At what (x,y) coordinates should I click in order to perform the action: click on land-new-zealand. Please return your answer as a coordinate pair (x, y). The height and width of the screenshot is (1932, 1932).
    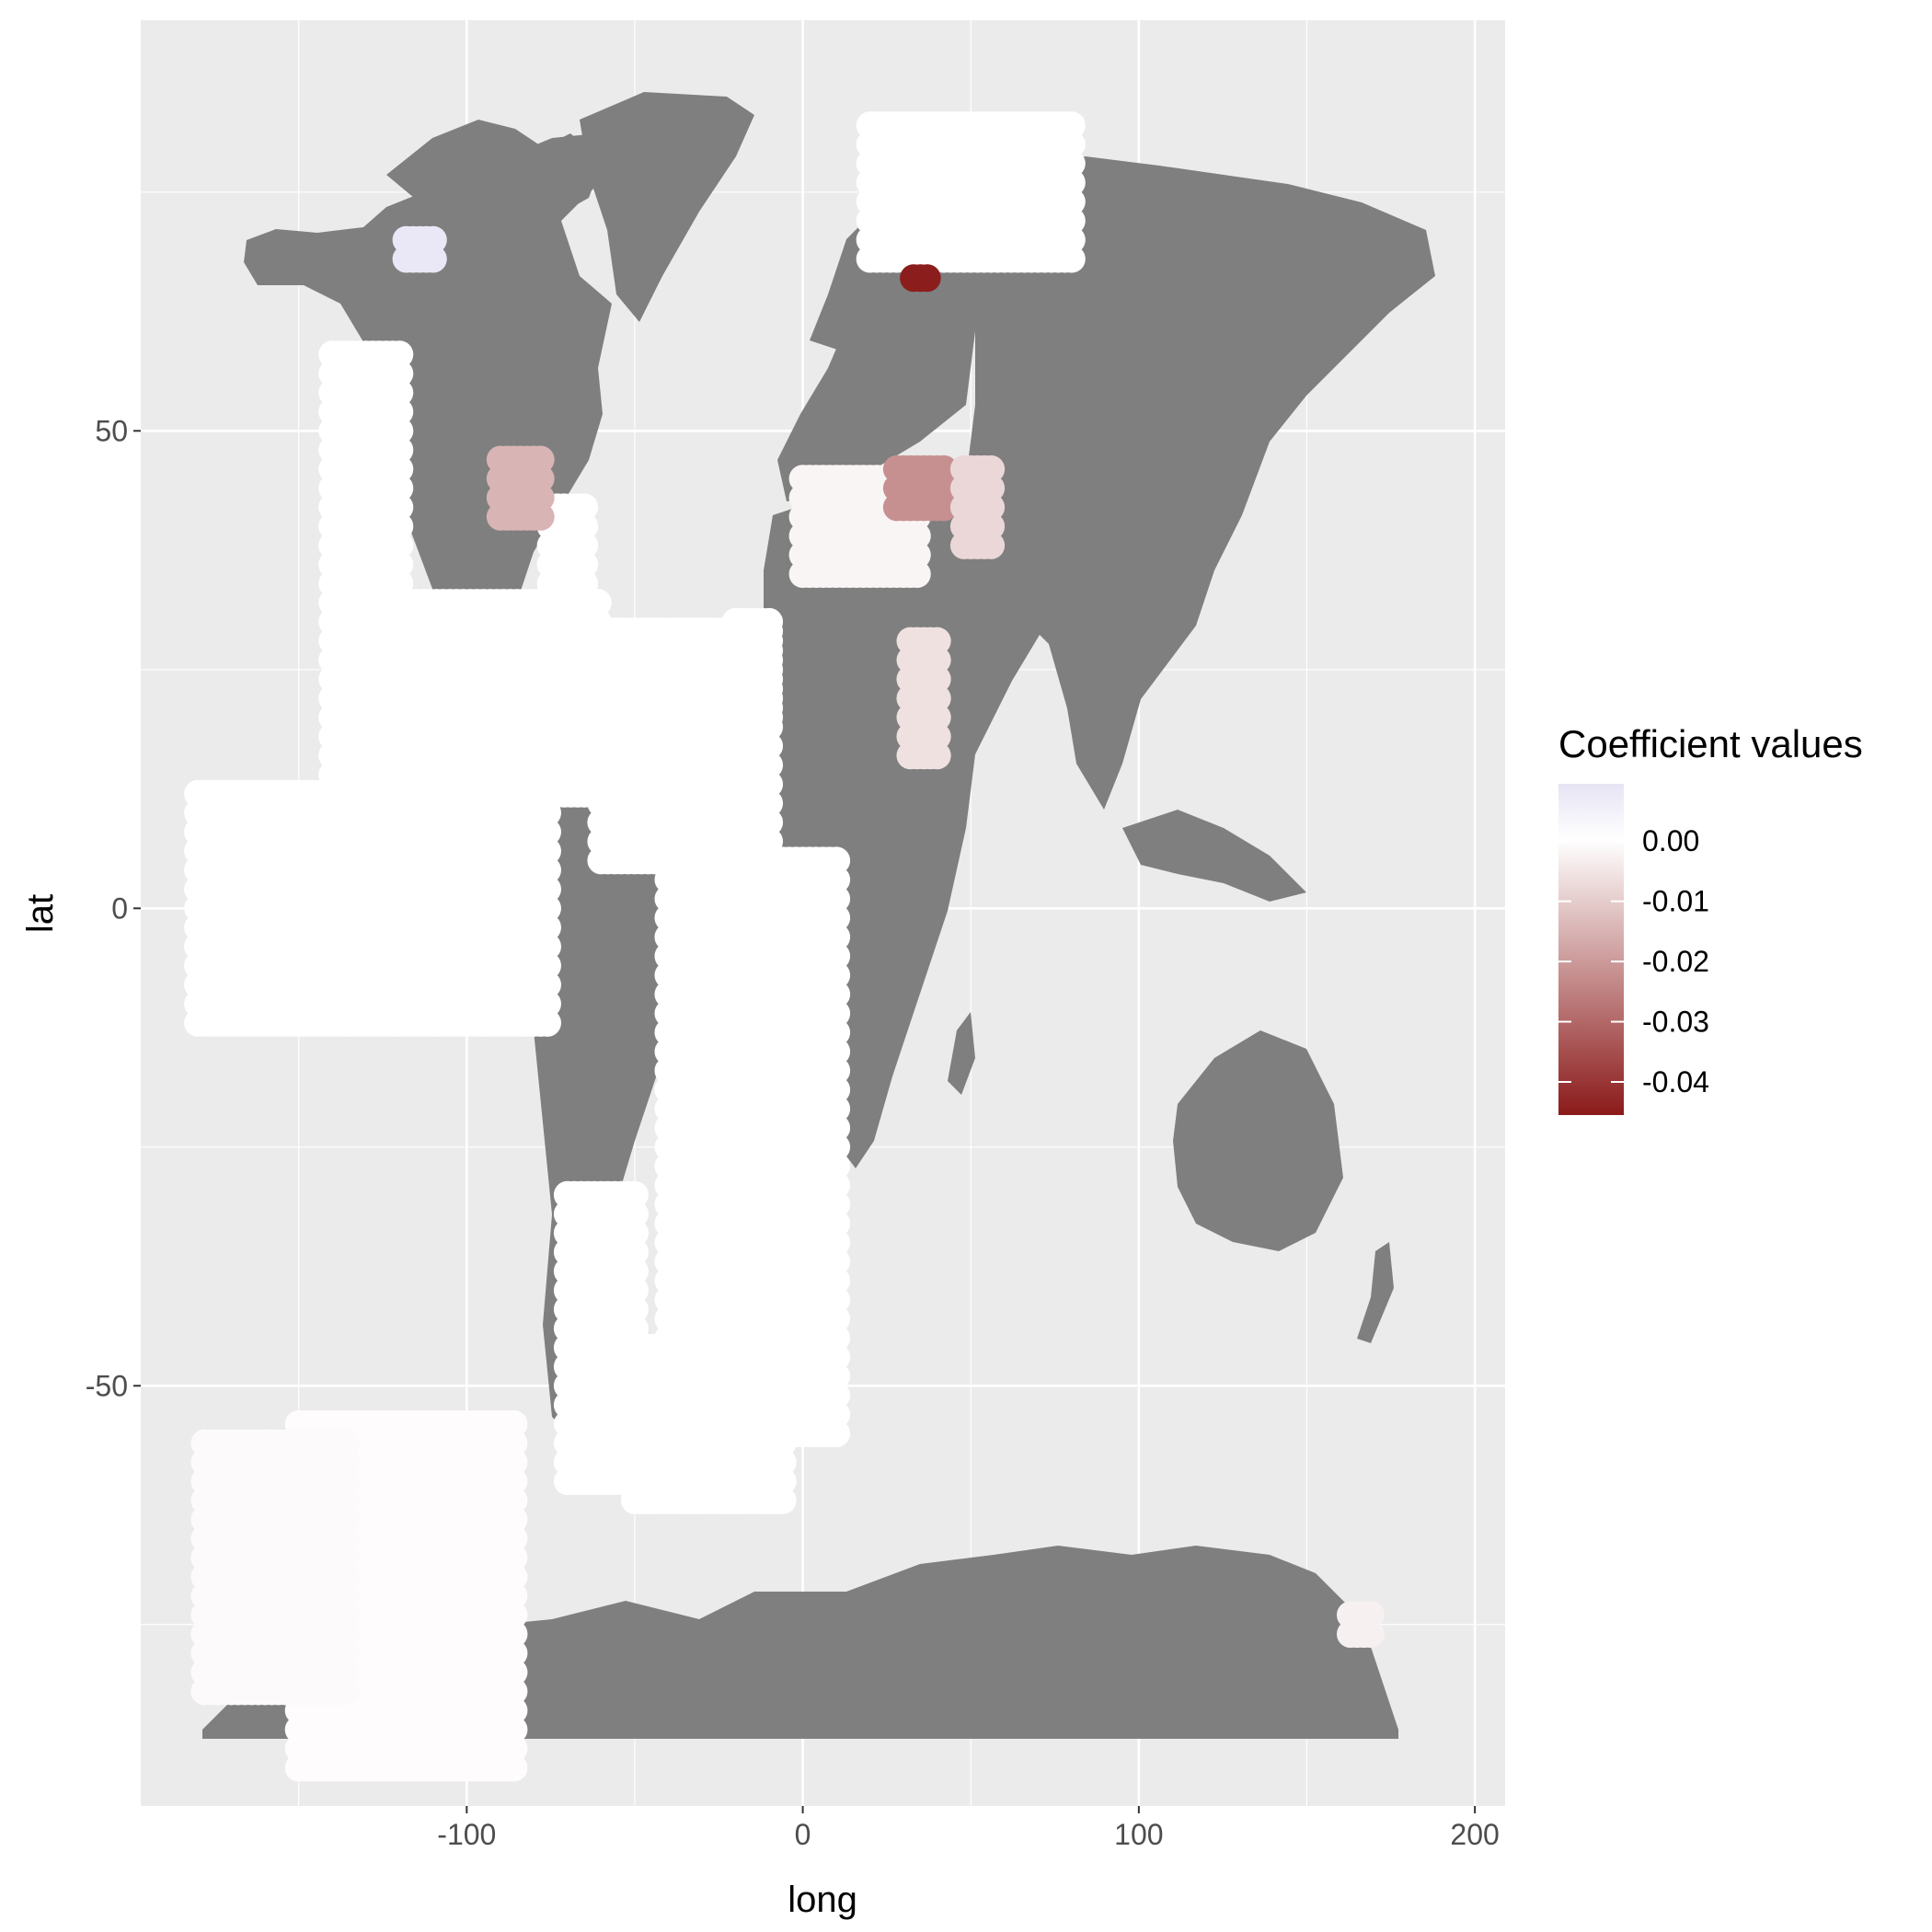
    Looking at the image, I should click on (1375, 1292).